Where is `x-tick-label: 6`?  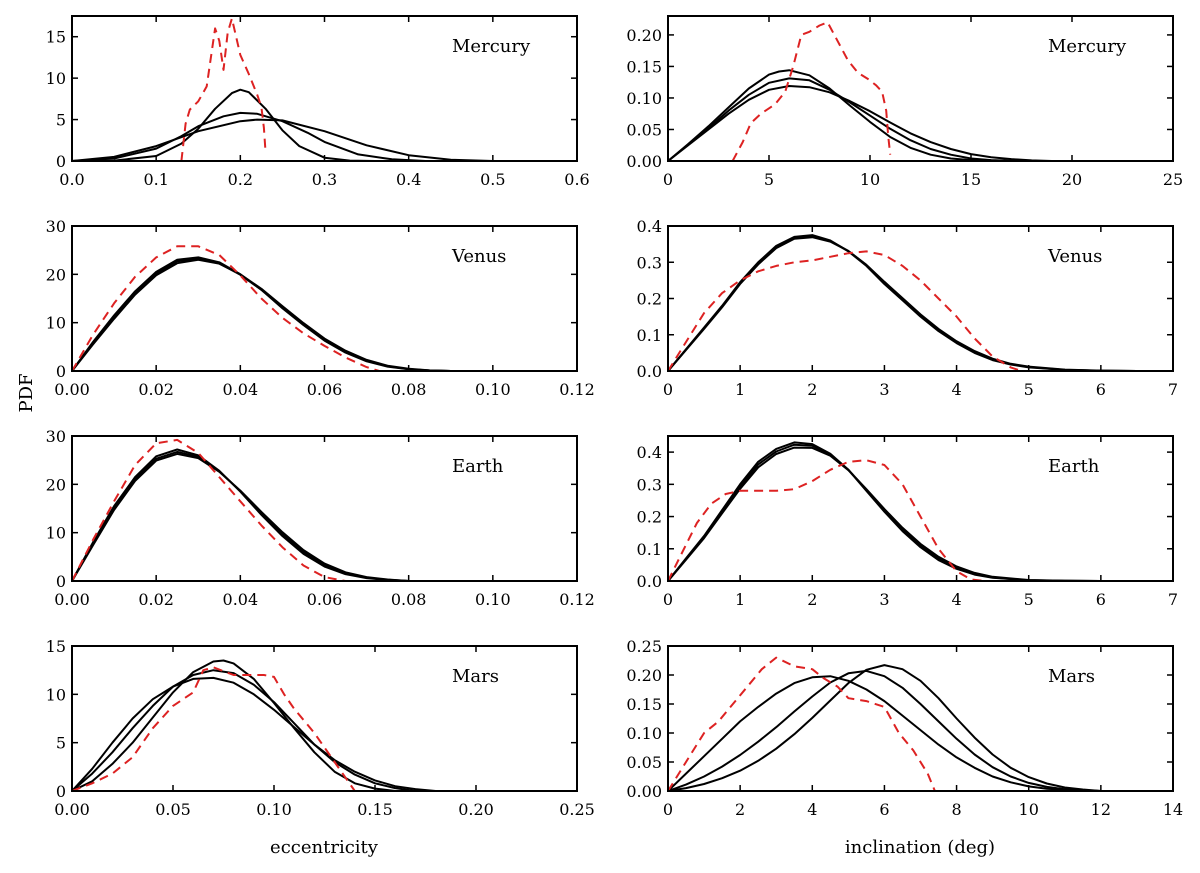 x-tick-label: 6 is located at coordinates (884, 809).